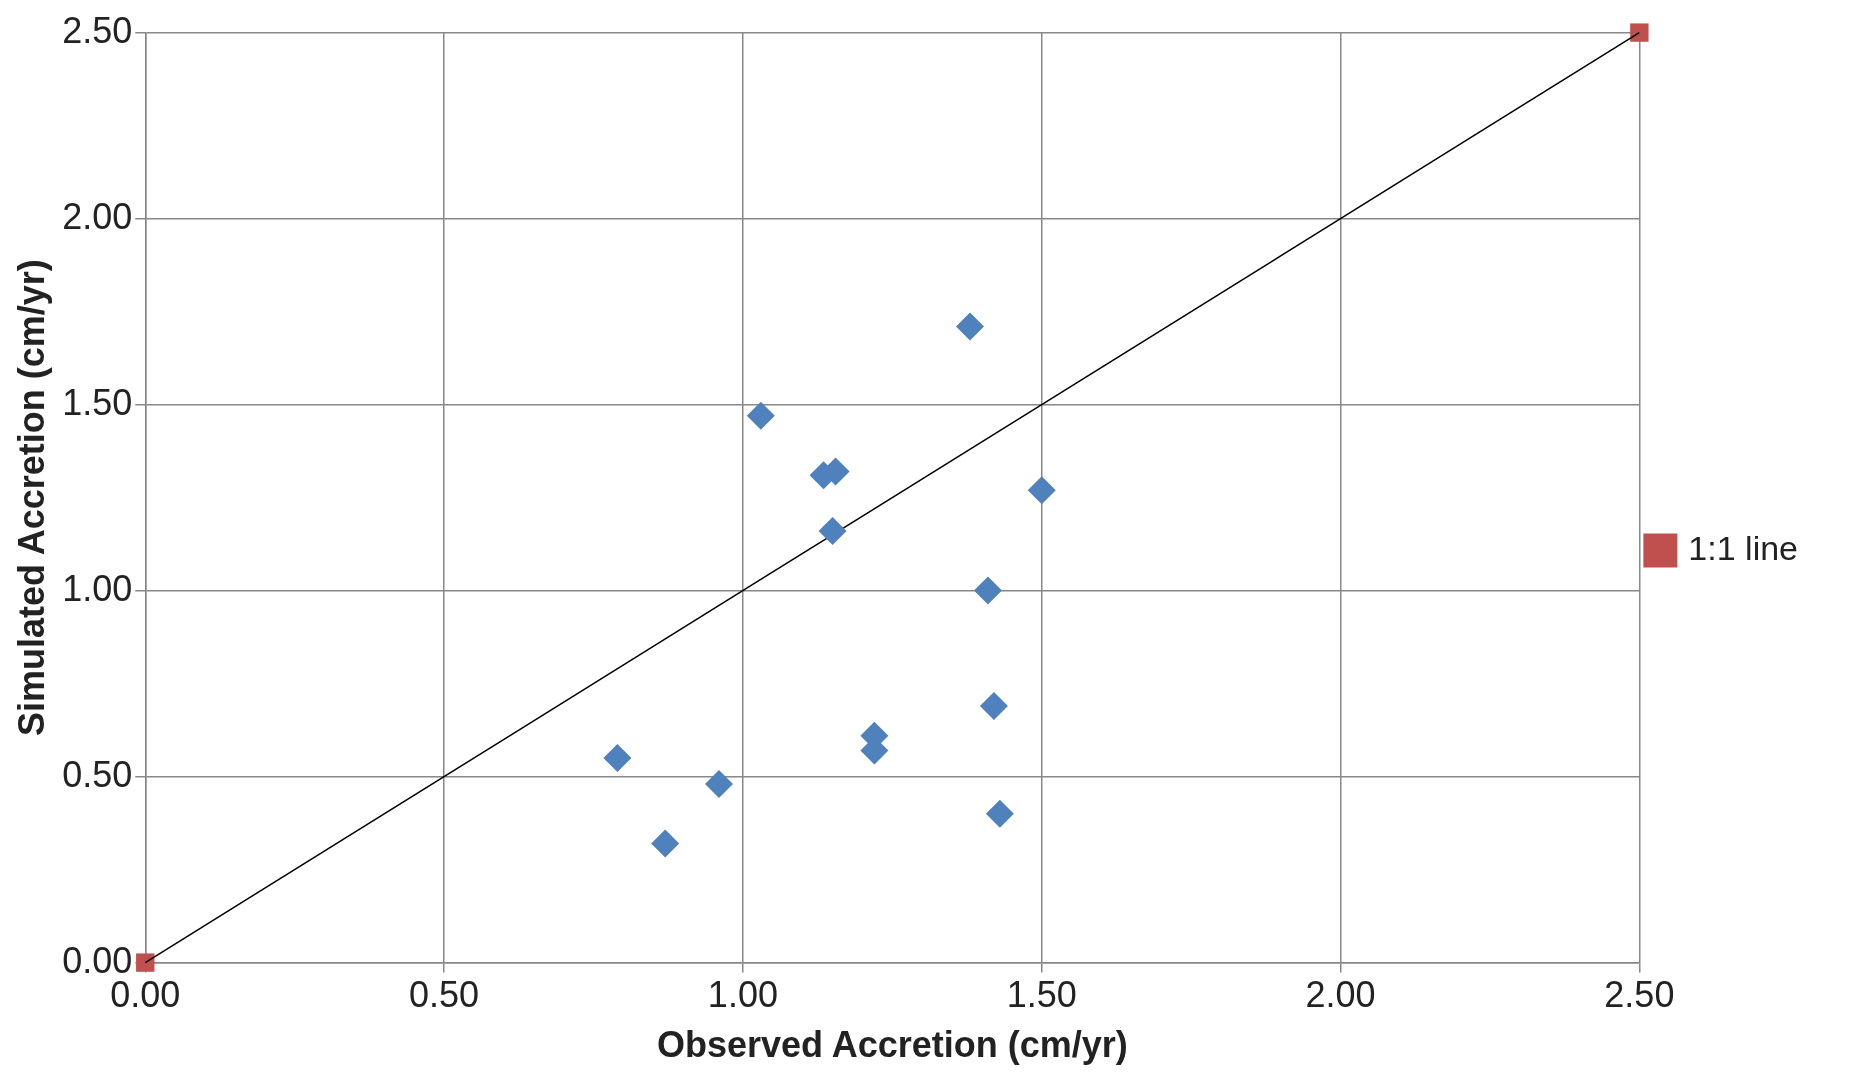 The height and width of the screenshot is (1085, 1854). I want to click on y-tick-label: 2.50, so click(97, 30).